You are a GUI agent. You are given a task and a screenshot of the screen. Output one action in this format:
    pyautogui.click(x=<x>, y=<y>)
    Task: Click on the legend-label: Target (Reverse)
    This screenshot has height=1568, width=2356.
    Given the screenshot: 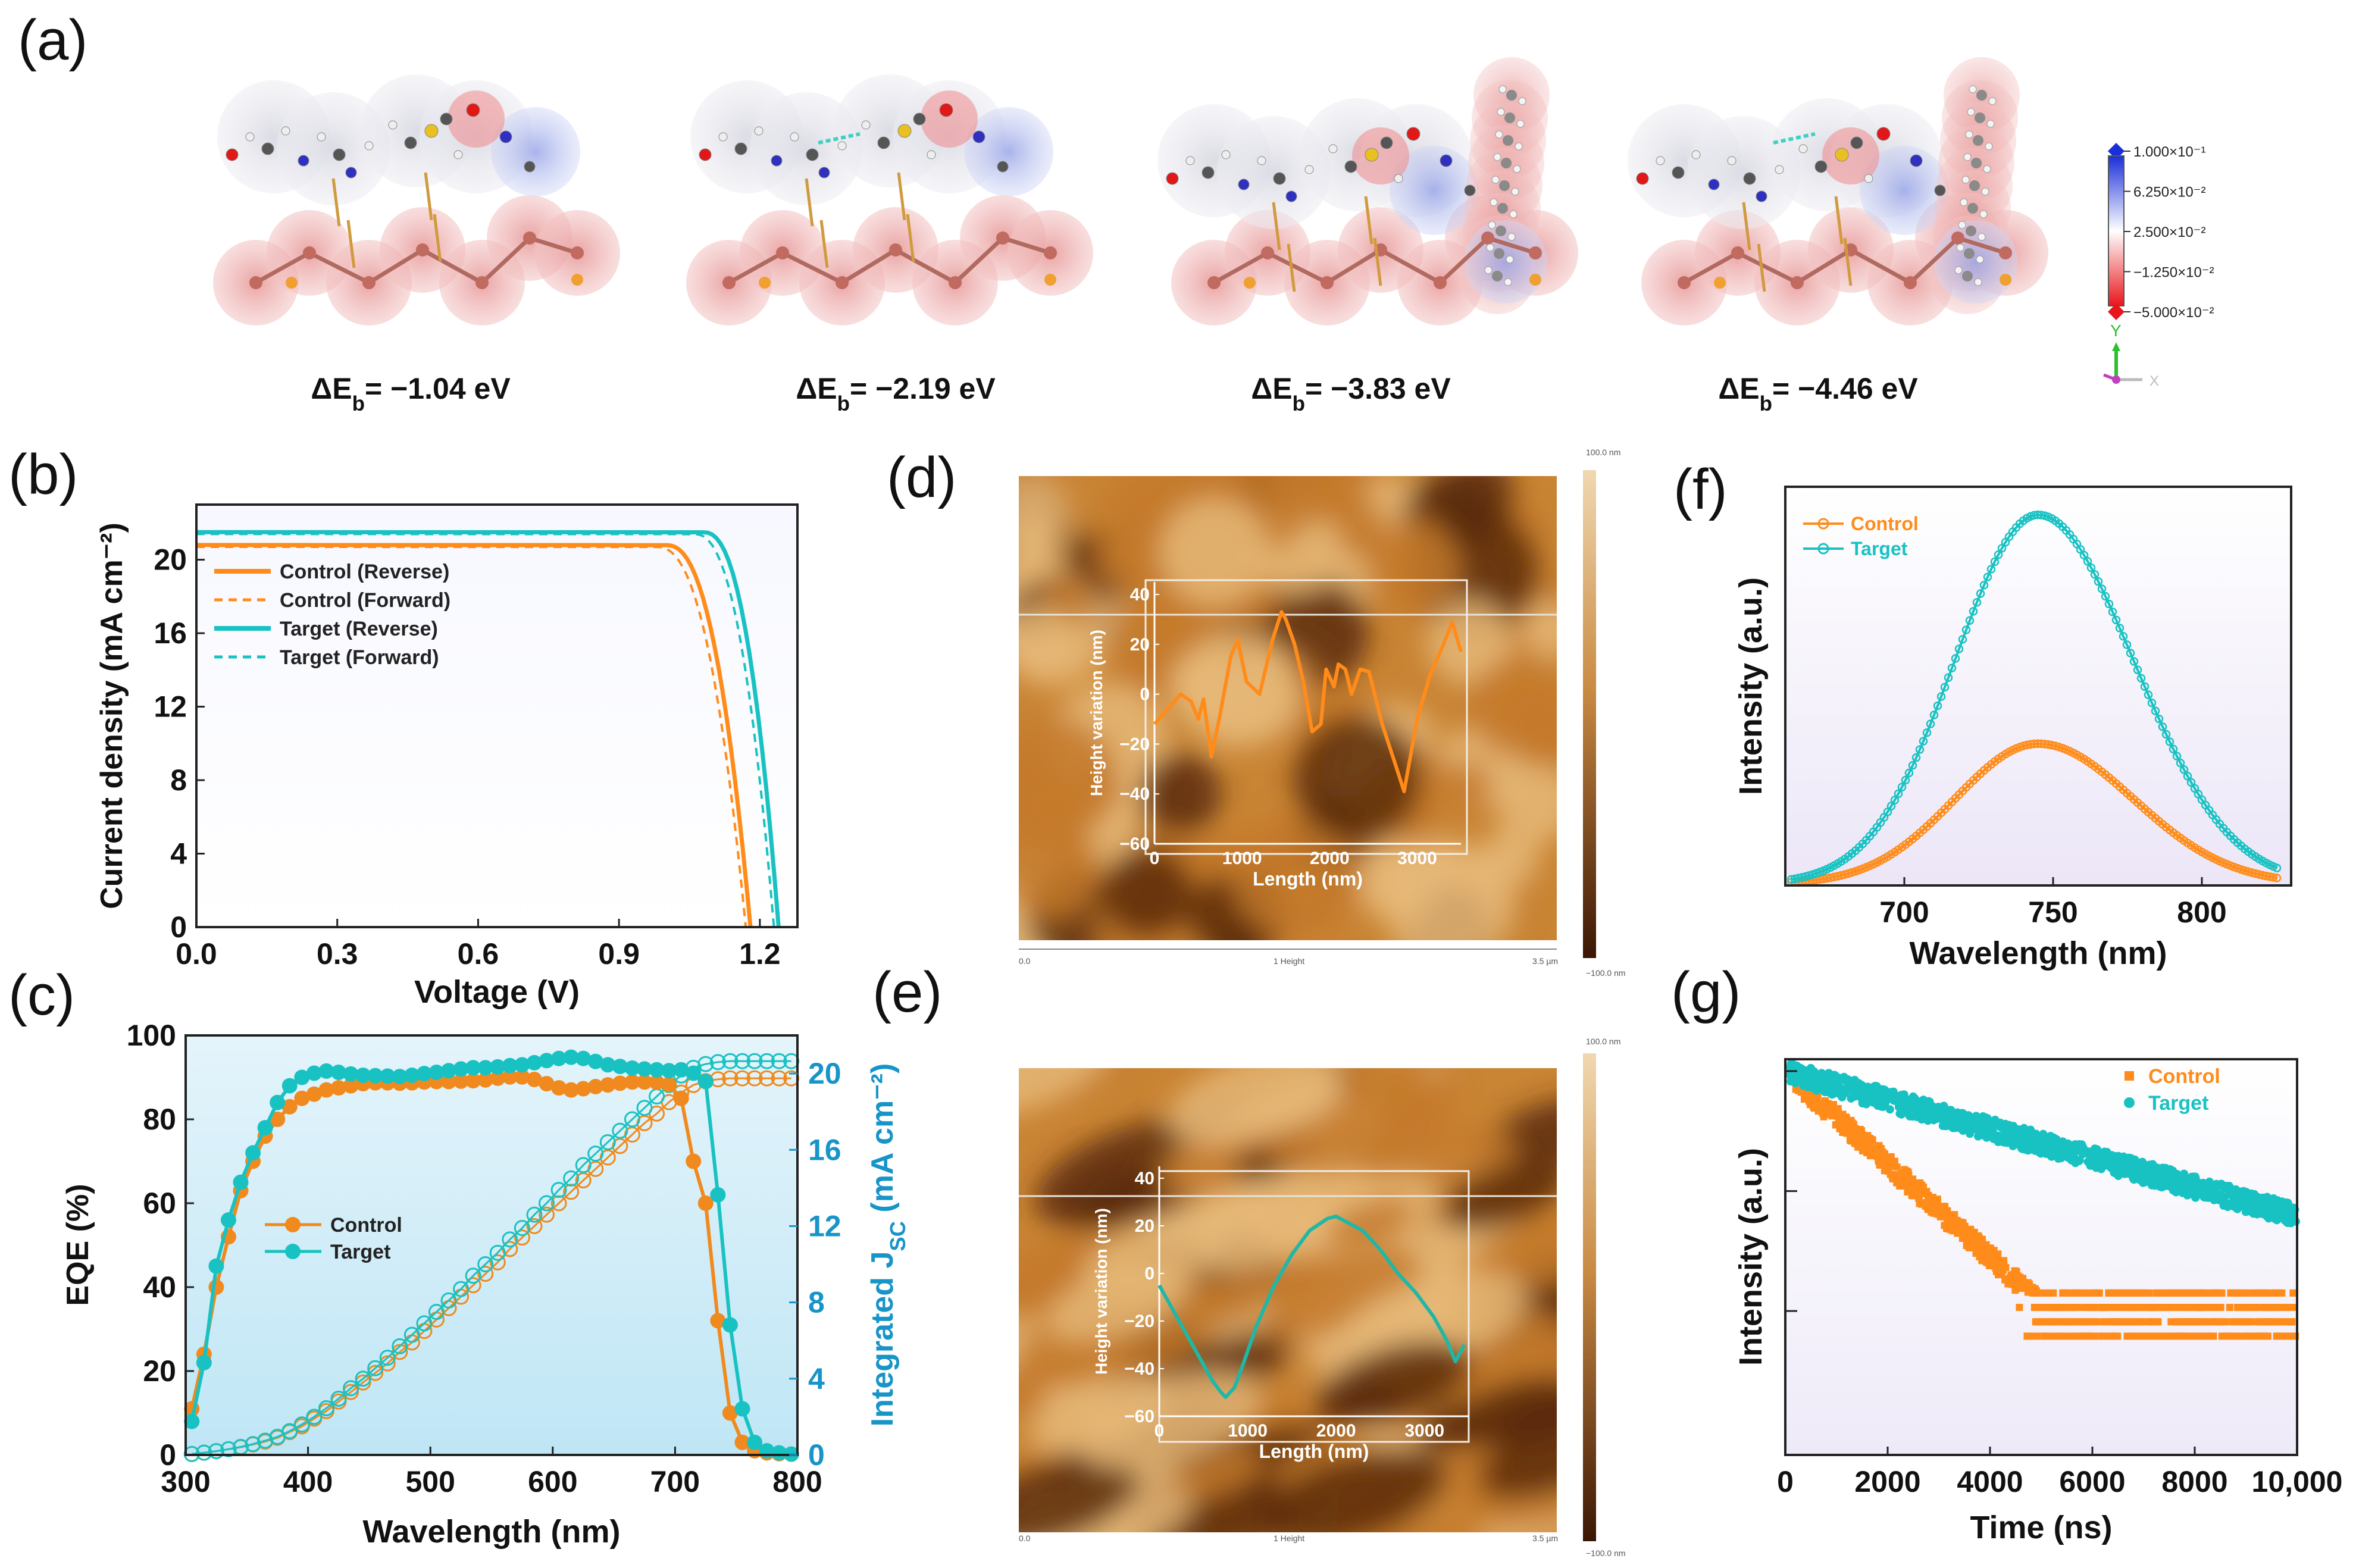 What is the action you would take?
    pyautogui.click(x=359, y=629)
    